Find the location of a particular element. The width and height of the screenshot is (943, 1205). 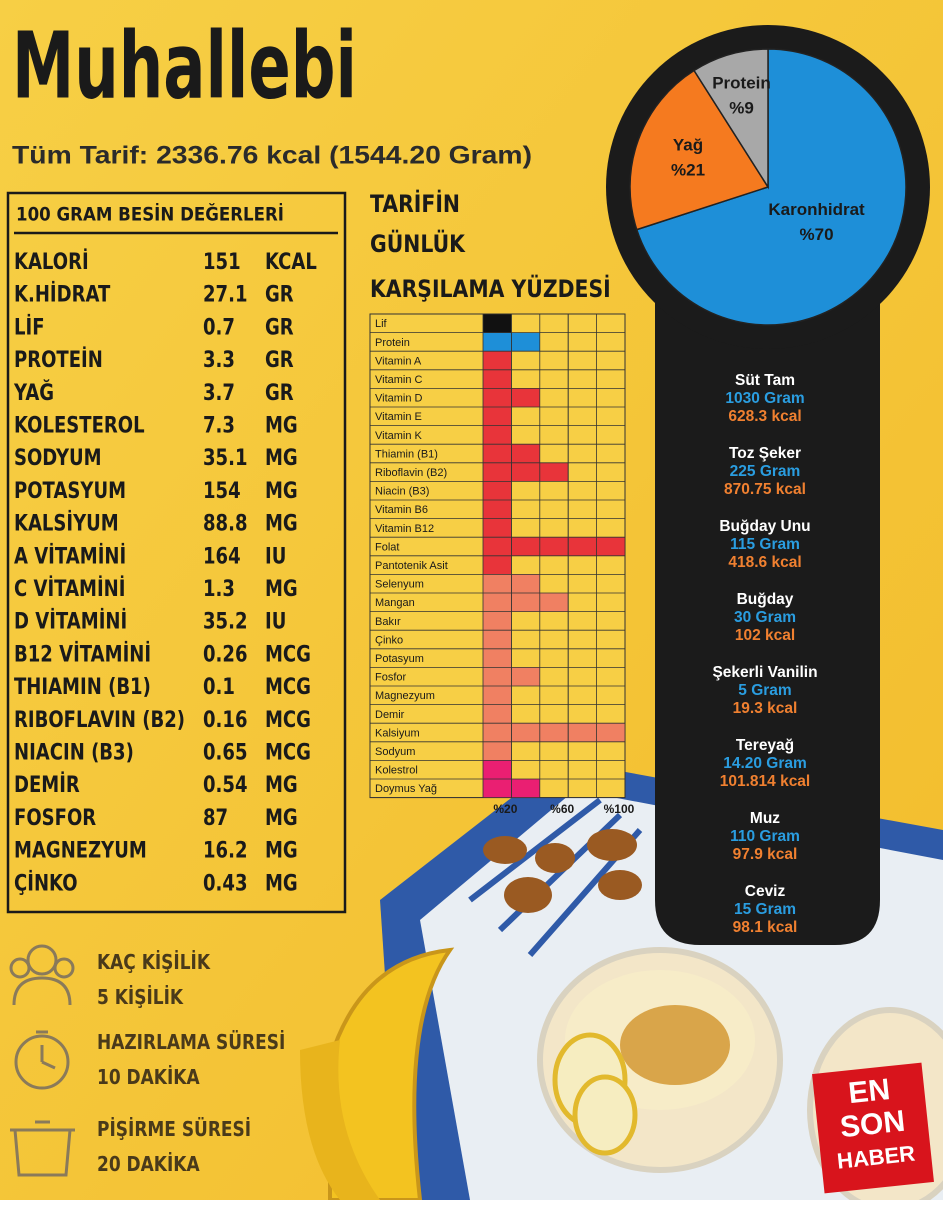

nutrient-name: A VİTAMİNİ is located at coordinates (70, 556).